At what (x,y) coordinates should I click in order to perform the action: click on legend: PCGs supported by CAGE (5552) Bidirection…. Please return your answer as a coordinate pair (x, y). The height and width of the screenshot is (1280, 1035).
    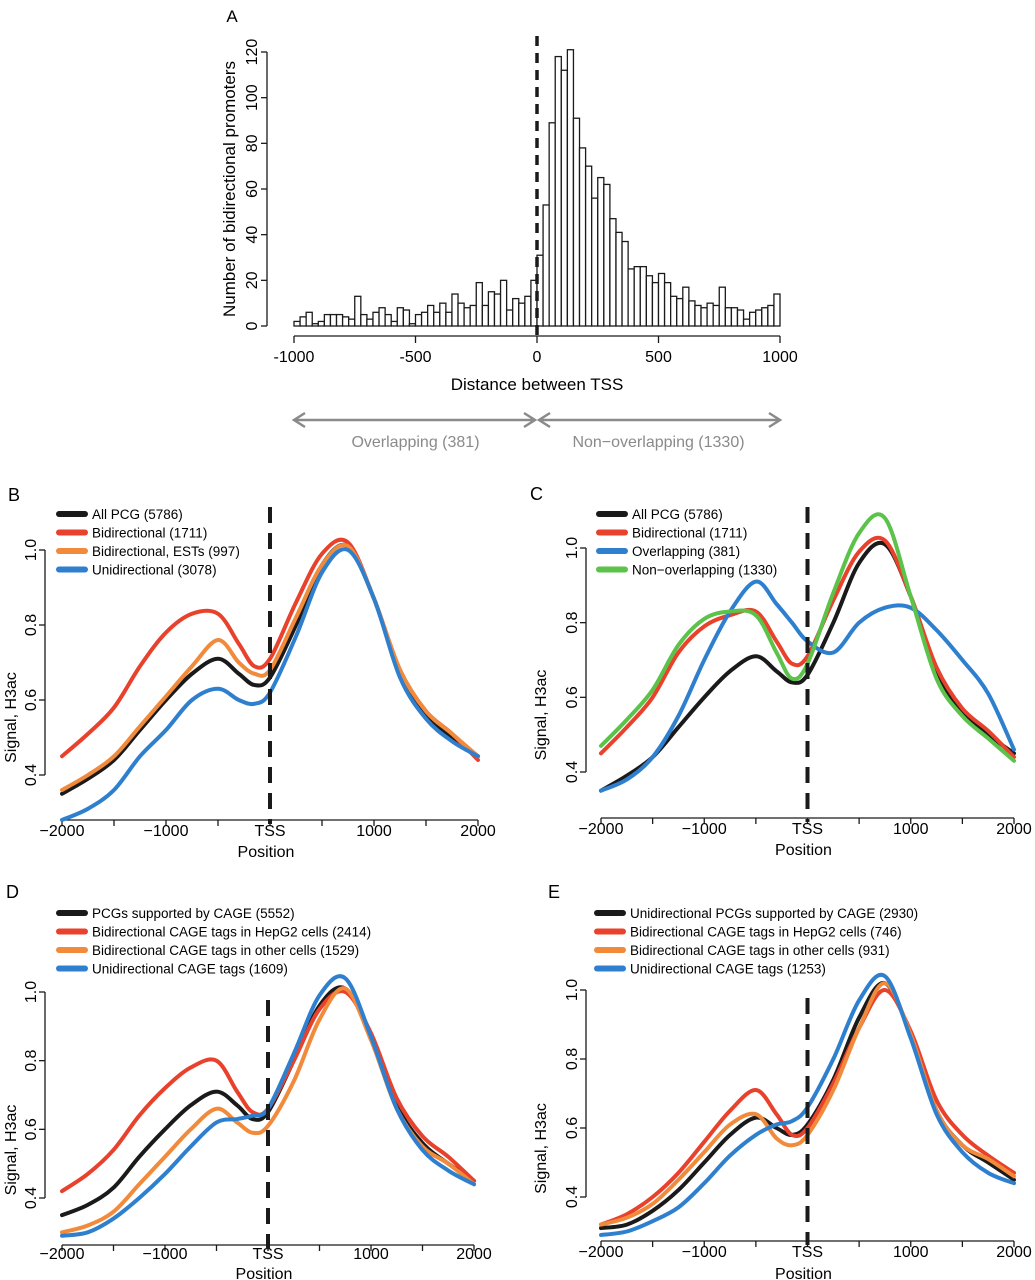
    Looking at the image, I should click on (213, 941).